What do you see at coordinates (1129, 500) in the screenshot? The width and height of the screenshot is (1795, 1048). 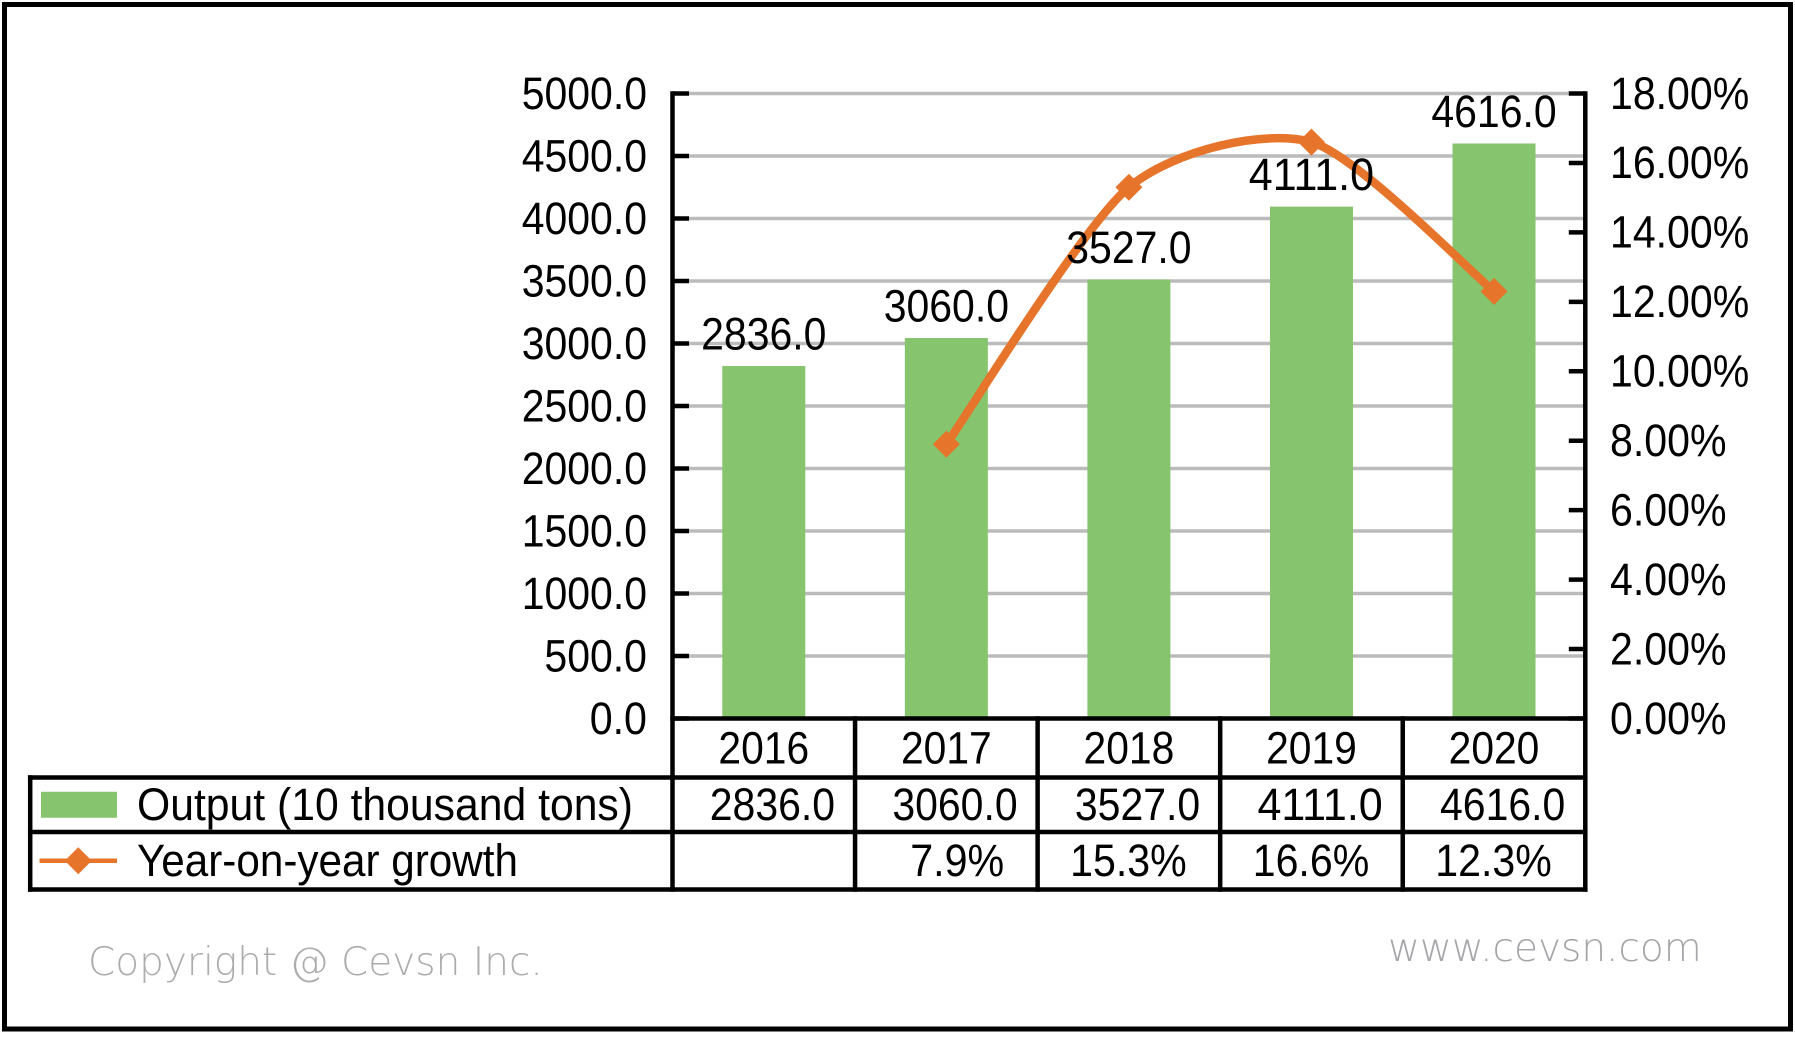 I see `bar-2018` at bounding box center [1129, 500].